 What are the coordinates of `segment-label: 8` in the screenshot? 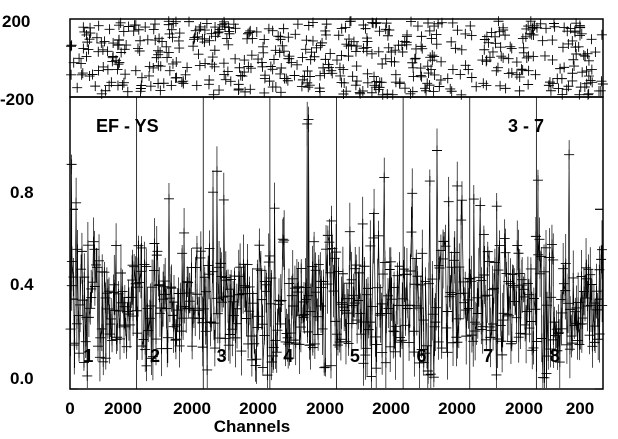 It's located at (555, 356).